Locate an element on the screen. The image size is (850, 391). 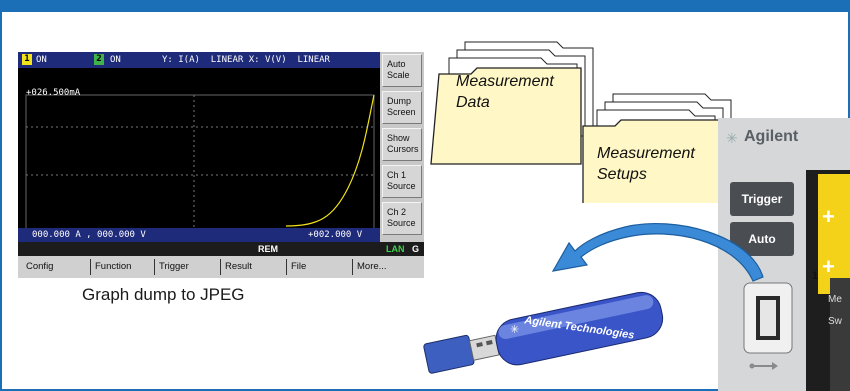
trigger-button: Trigger is located at coordinates (762, 199).